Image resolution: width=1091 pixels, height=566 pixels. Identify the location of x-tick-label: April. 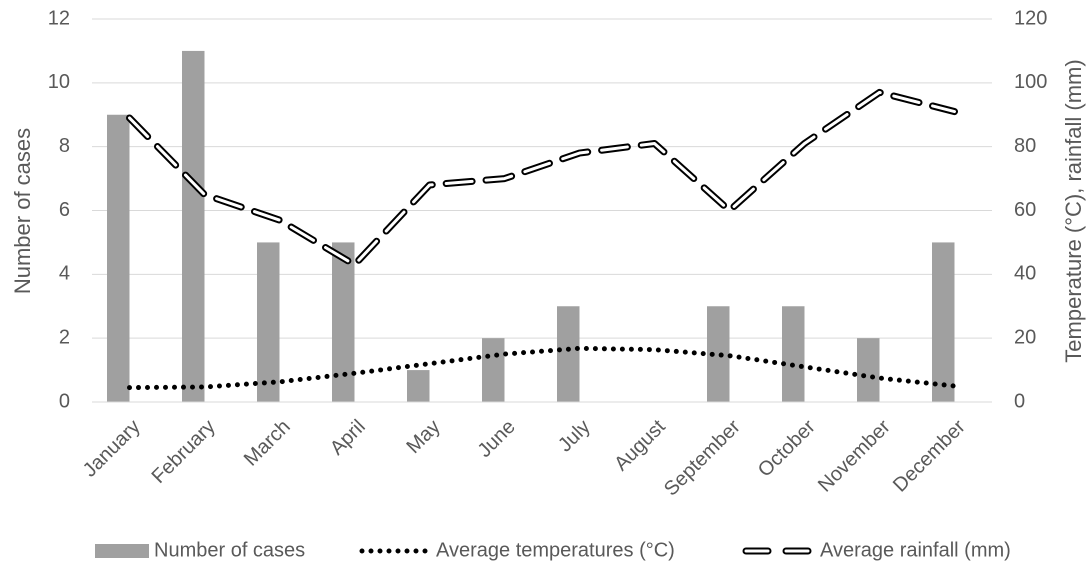
(348, 438).